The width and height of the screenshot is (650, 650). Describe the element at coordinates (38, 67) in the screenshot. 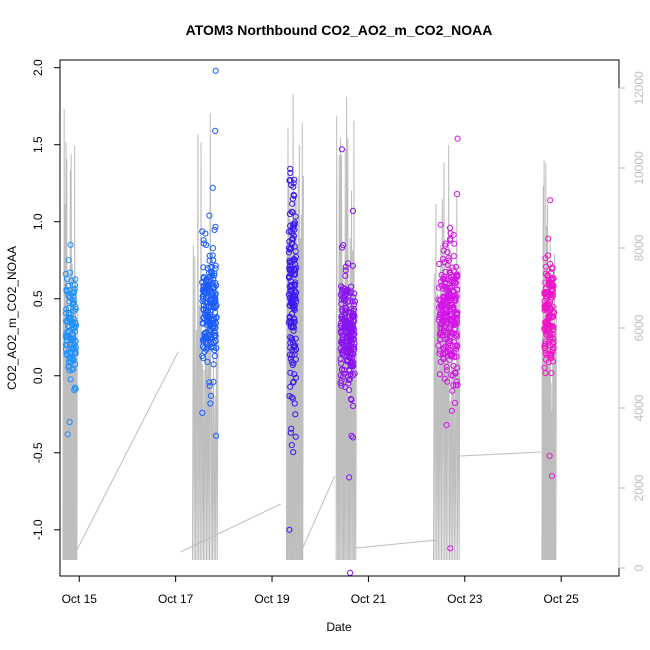

I see `y-tick-label: 2.0` at that location.